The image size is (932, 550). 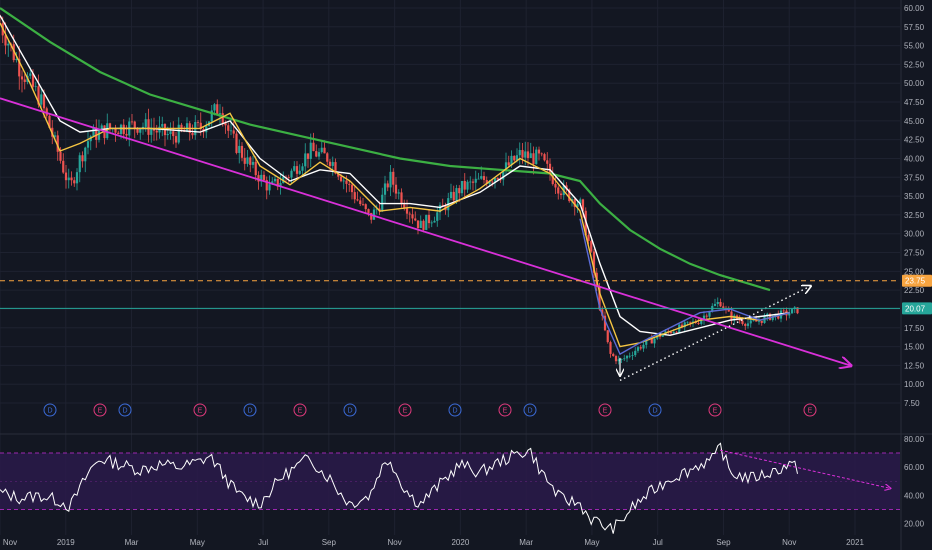 What do you see at coordinates (914, 158) in the screenshot?
I see `price-tick-label: 40.00` at bounding box center [914, 158].